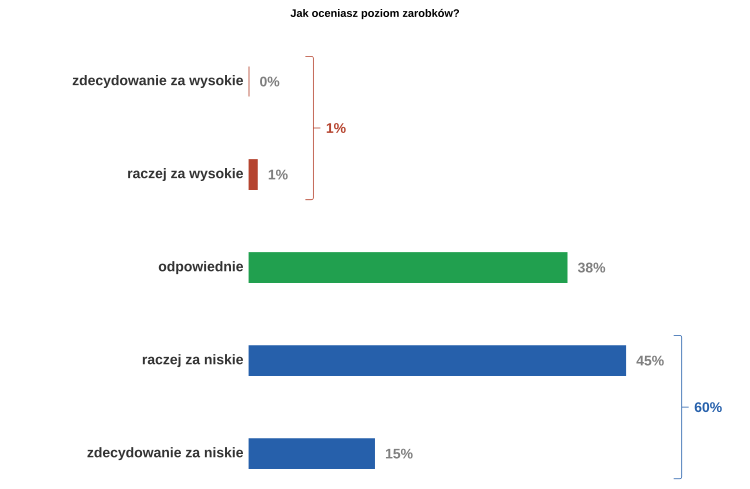 The height and width of the screenshot is (489, 750). Describe the element at coordinates (165, 453) in the screenshot. I see `y-tick-label: zdecydowanie za niskie` at that location.